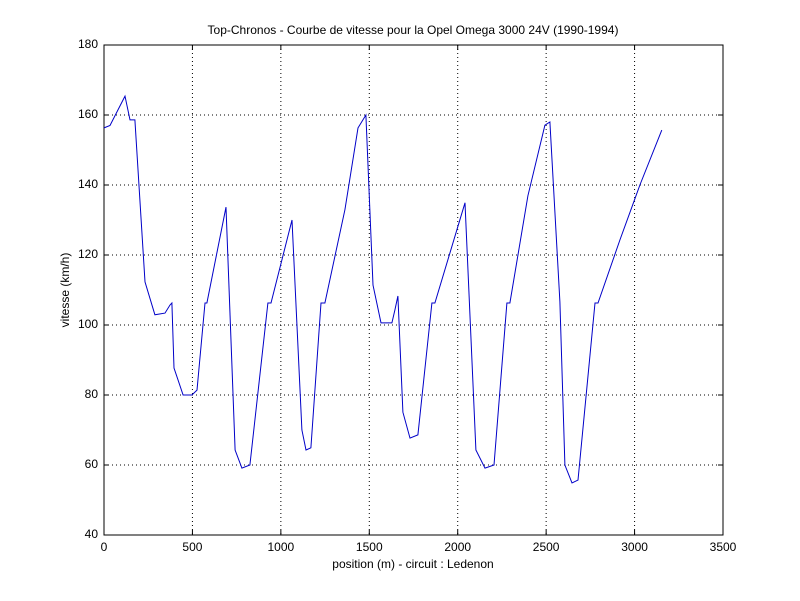 The width and height of the screenshot is (800, 601). I want to click on y-tick-label: 180, so click(88, 44).